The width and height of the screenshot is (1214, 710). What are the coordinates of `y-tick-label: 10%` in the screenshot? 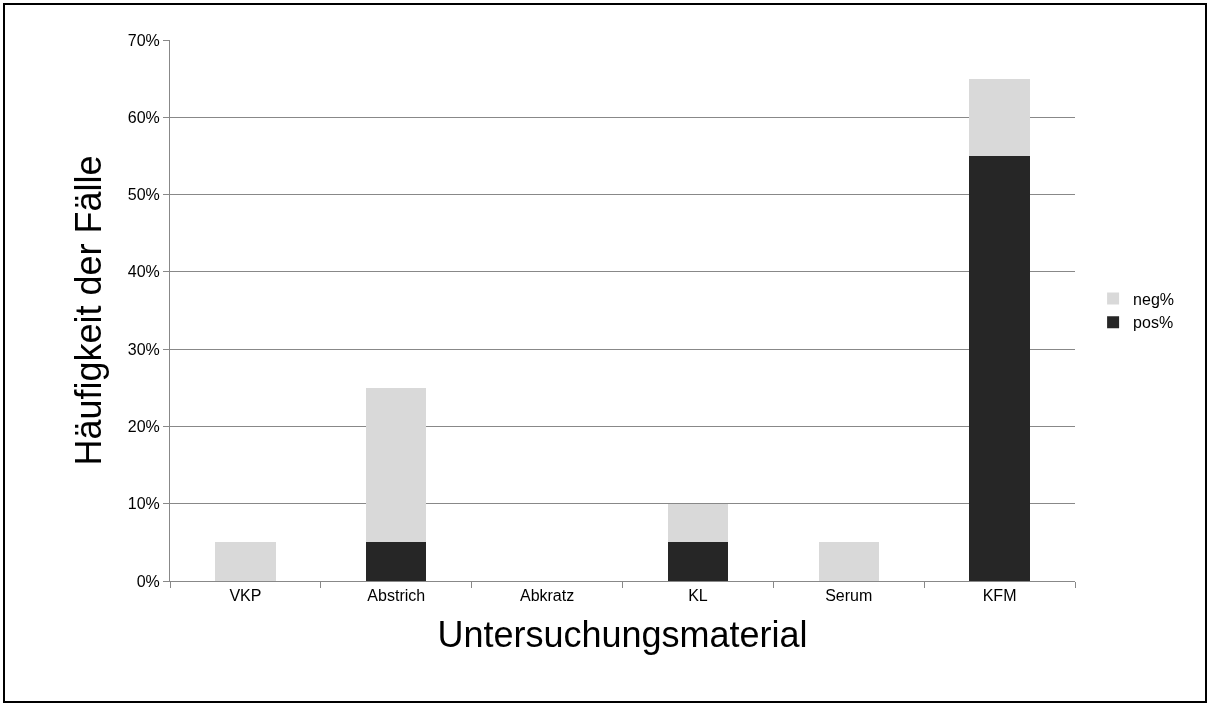 It's located at (143, 504).